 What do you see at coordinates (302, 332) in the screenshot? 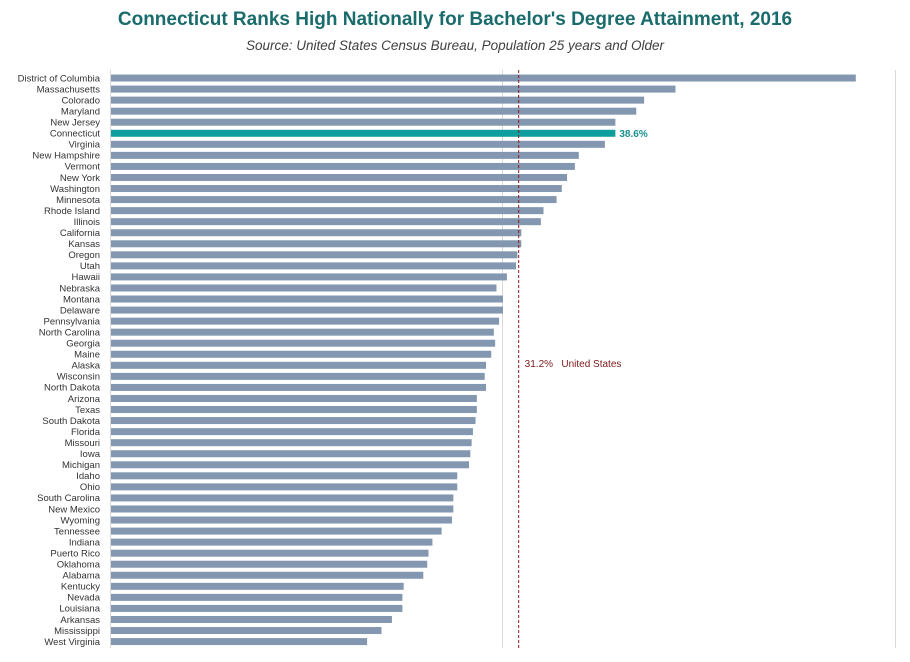
I see `bar-north-carolina` at bounding box center [302, 332].